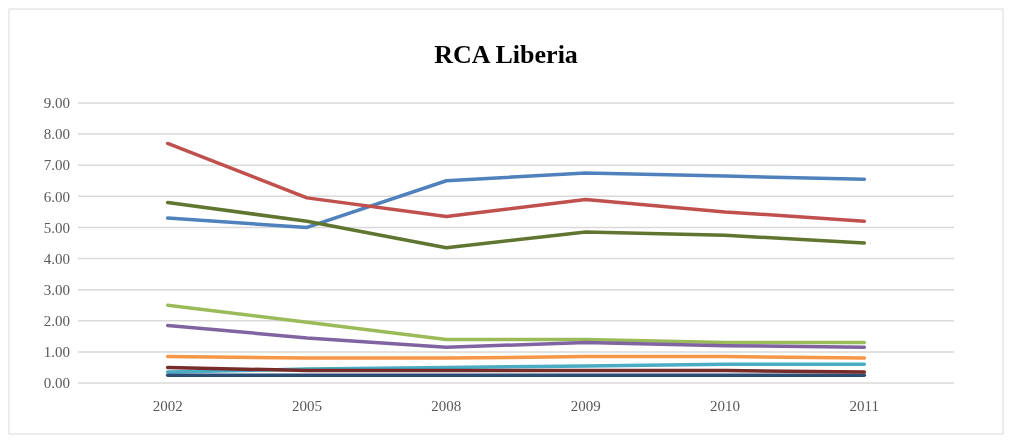  I want to click on y-tick-label: 0.00, so click(56, 383).